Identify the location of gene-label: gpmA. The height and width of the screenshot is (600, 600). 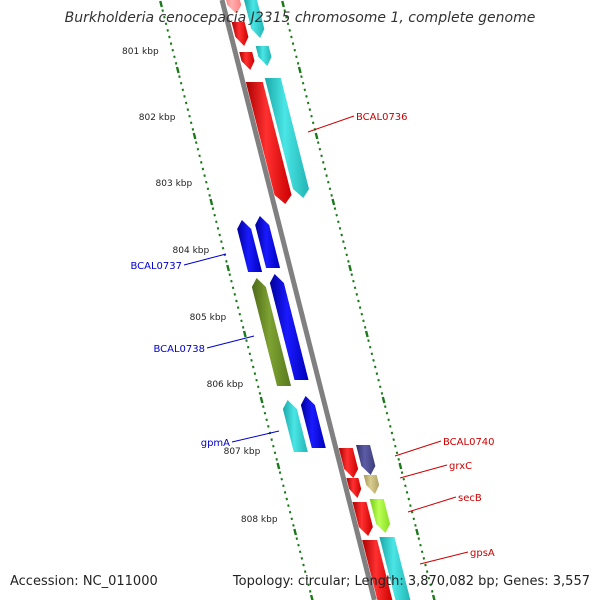
(215, 443).